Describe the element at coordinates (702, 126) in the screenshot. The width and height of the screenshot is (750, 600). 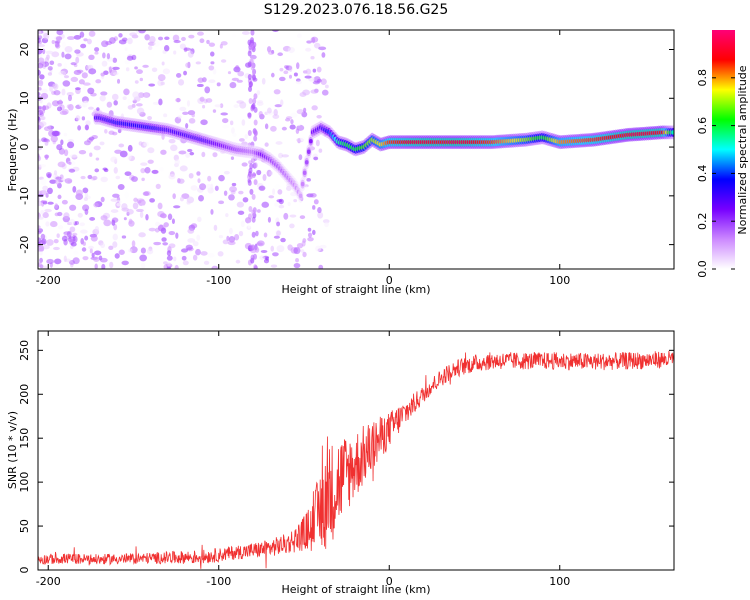
I see `colorbar-tick-label: 0.6` at that location.